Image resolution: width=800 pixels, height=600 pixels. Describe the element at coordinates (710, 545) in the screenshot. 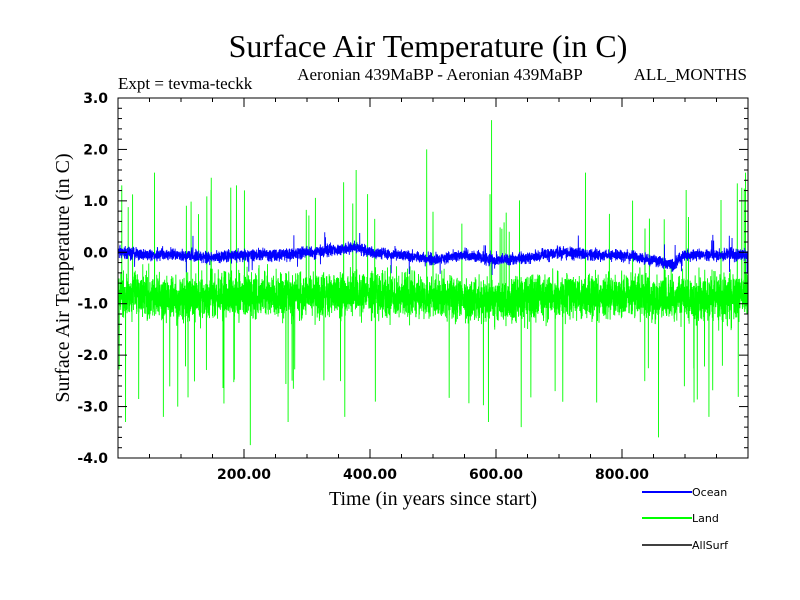

I see `legend-allsurf-label: AllSurf` at that location.